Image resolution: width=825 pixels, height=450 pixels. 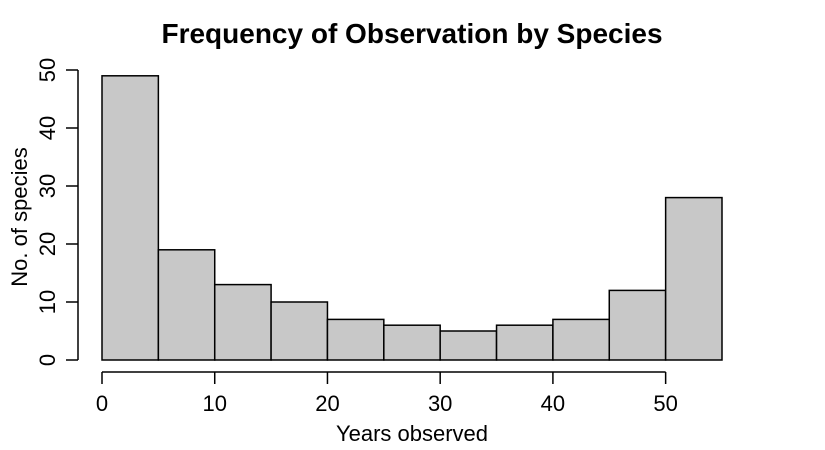 What do you see at coordinates (411, 33) in the screenshot?
I see `chart-title: Frequency of Observation by Species` at bounding box center [411, 33].